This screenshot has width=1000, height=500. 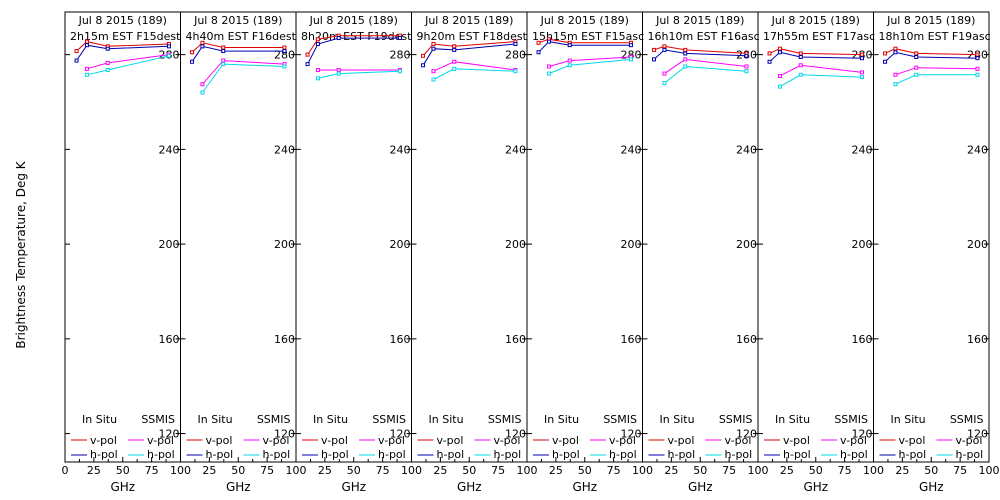 I want to click on y-tick-label: 280, so click(x=515, y=55).